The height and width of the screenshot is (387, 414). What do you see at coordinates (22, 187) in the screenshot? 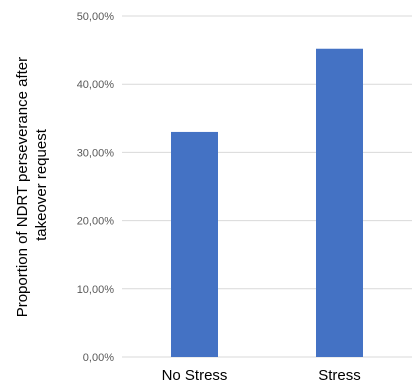
I see `y-axis-title-line-1: Proportion of NDRT perseverance after` at bounding box center [22, 187].